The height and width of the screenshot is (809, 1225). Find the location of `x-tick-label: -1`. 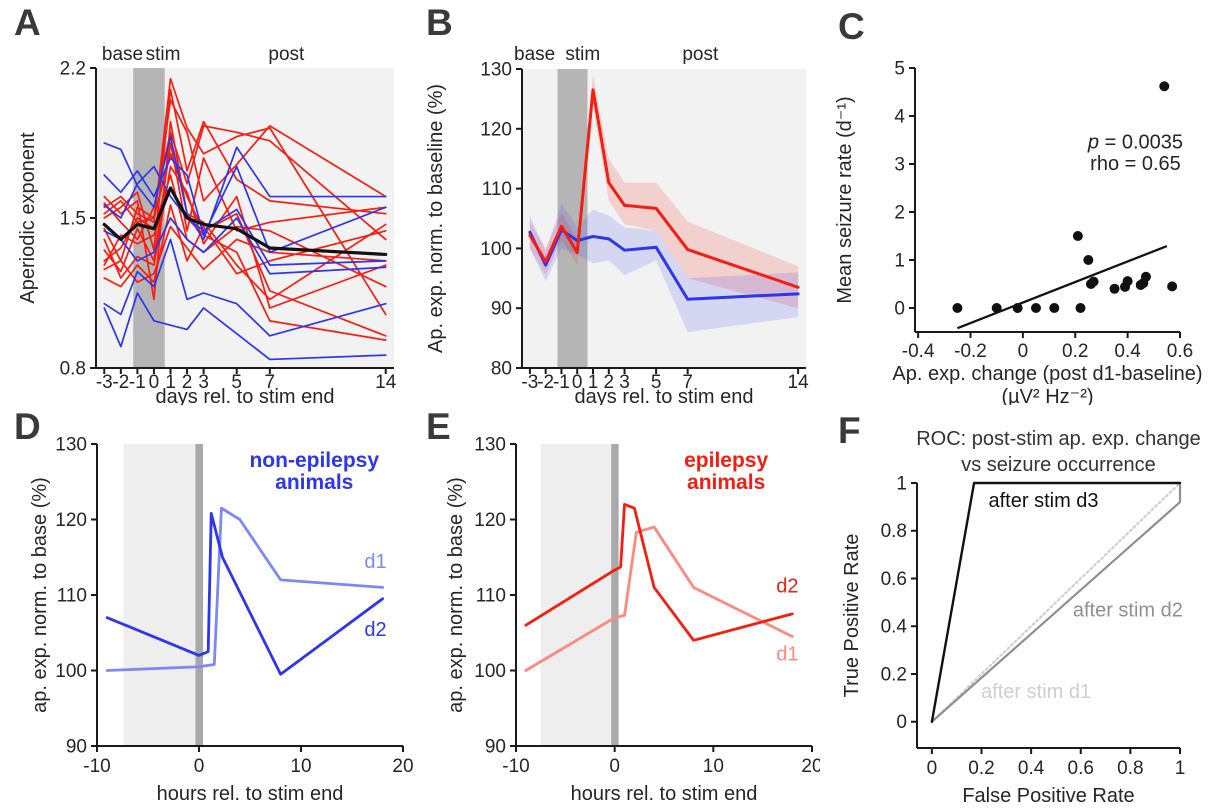

x-tick-label: -1 is located at coordinates (137, 382).